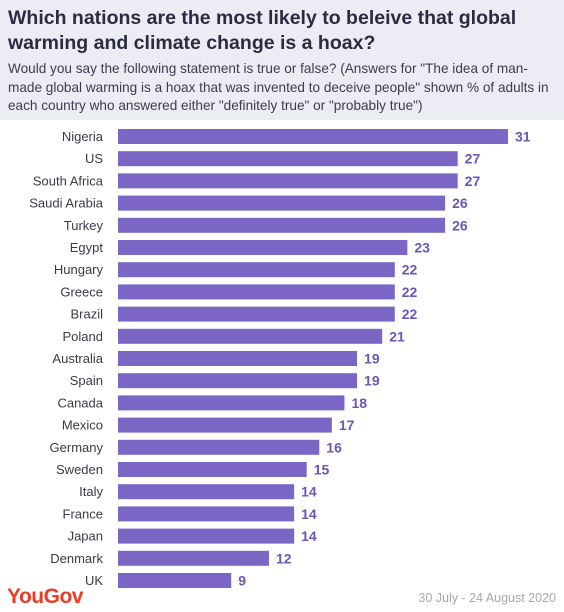 Image resolution: width=564 pixels, height=612 pixels. Describe the element at coordinates (83, 336) in the screenshot. I see `category-label: Poland` at that location.